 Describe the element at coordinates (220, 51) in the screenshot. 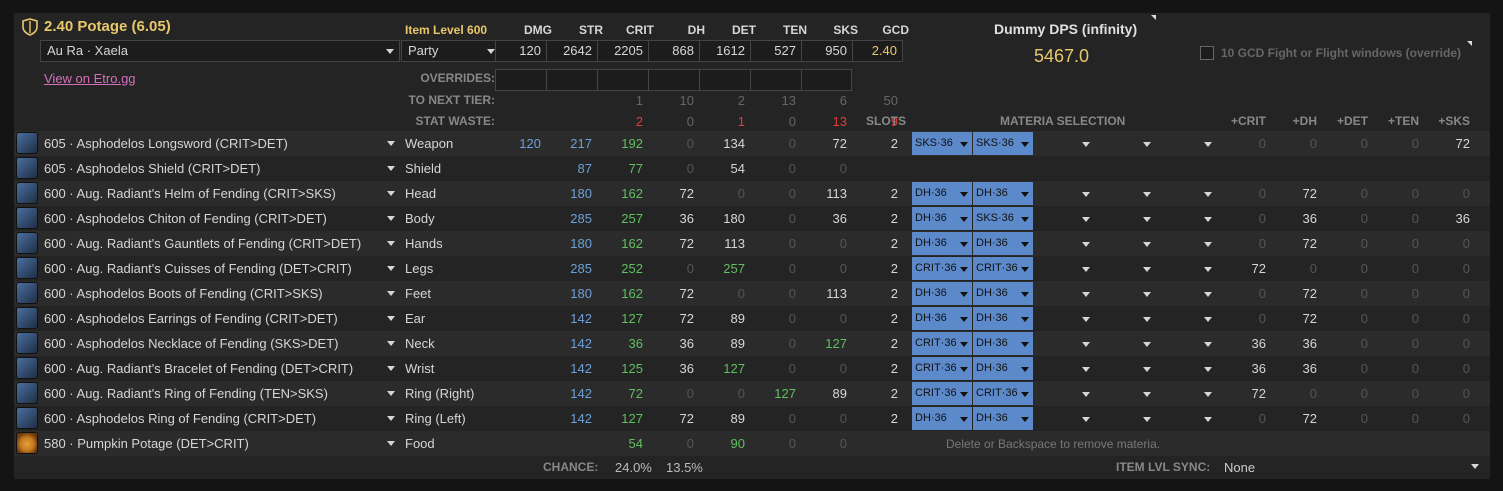

I see `race-select: Au Ra · Xaela` at that location.